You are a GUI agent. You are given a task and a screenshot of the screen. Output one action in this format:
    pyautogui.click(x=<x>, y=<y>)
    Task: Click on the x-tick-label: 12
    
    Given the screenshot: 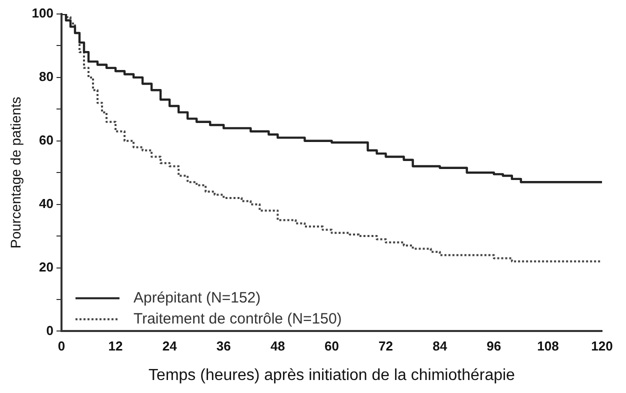 What is the action you would take?
    pyautogui.click(x=115, y=346)
    